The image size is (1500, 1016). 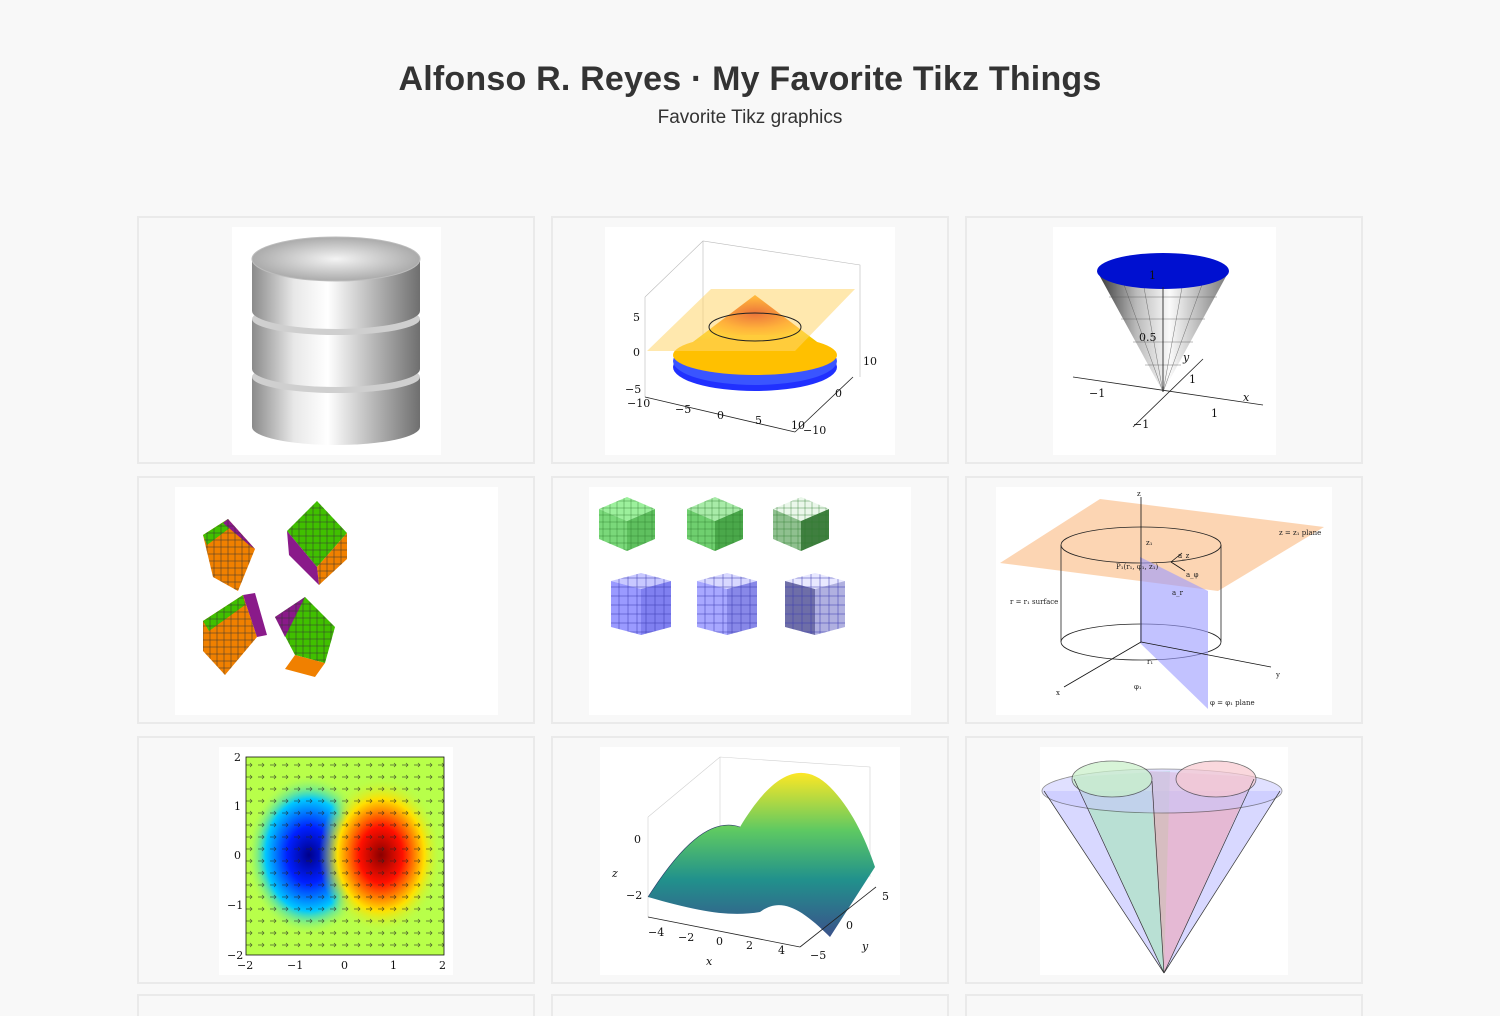 I want to click on cone-surface-plot: 5 0 −5 −10 −5 0 5 10 10 0 −10, so click(x=750, y=341).